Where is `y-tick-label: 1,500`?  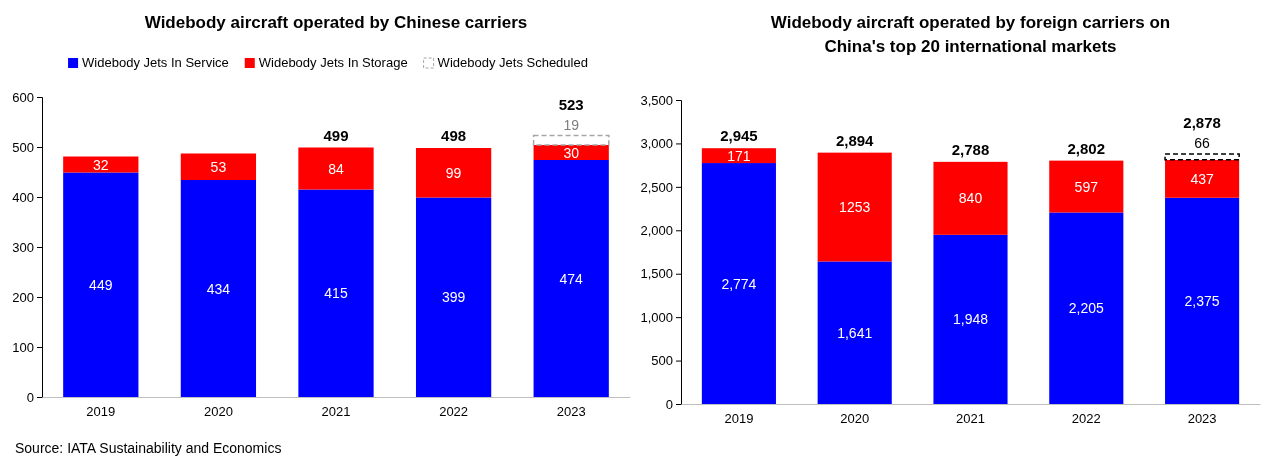 y-tick-label: 1,500 is located at coordinates (656, 274).